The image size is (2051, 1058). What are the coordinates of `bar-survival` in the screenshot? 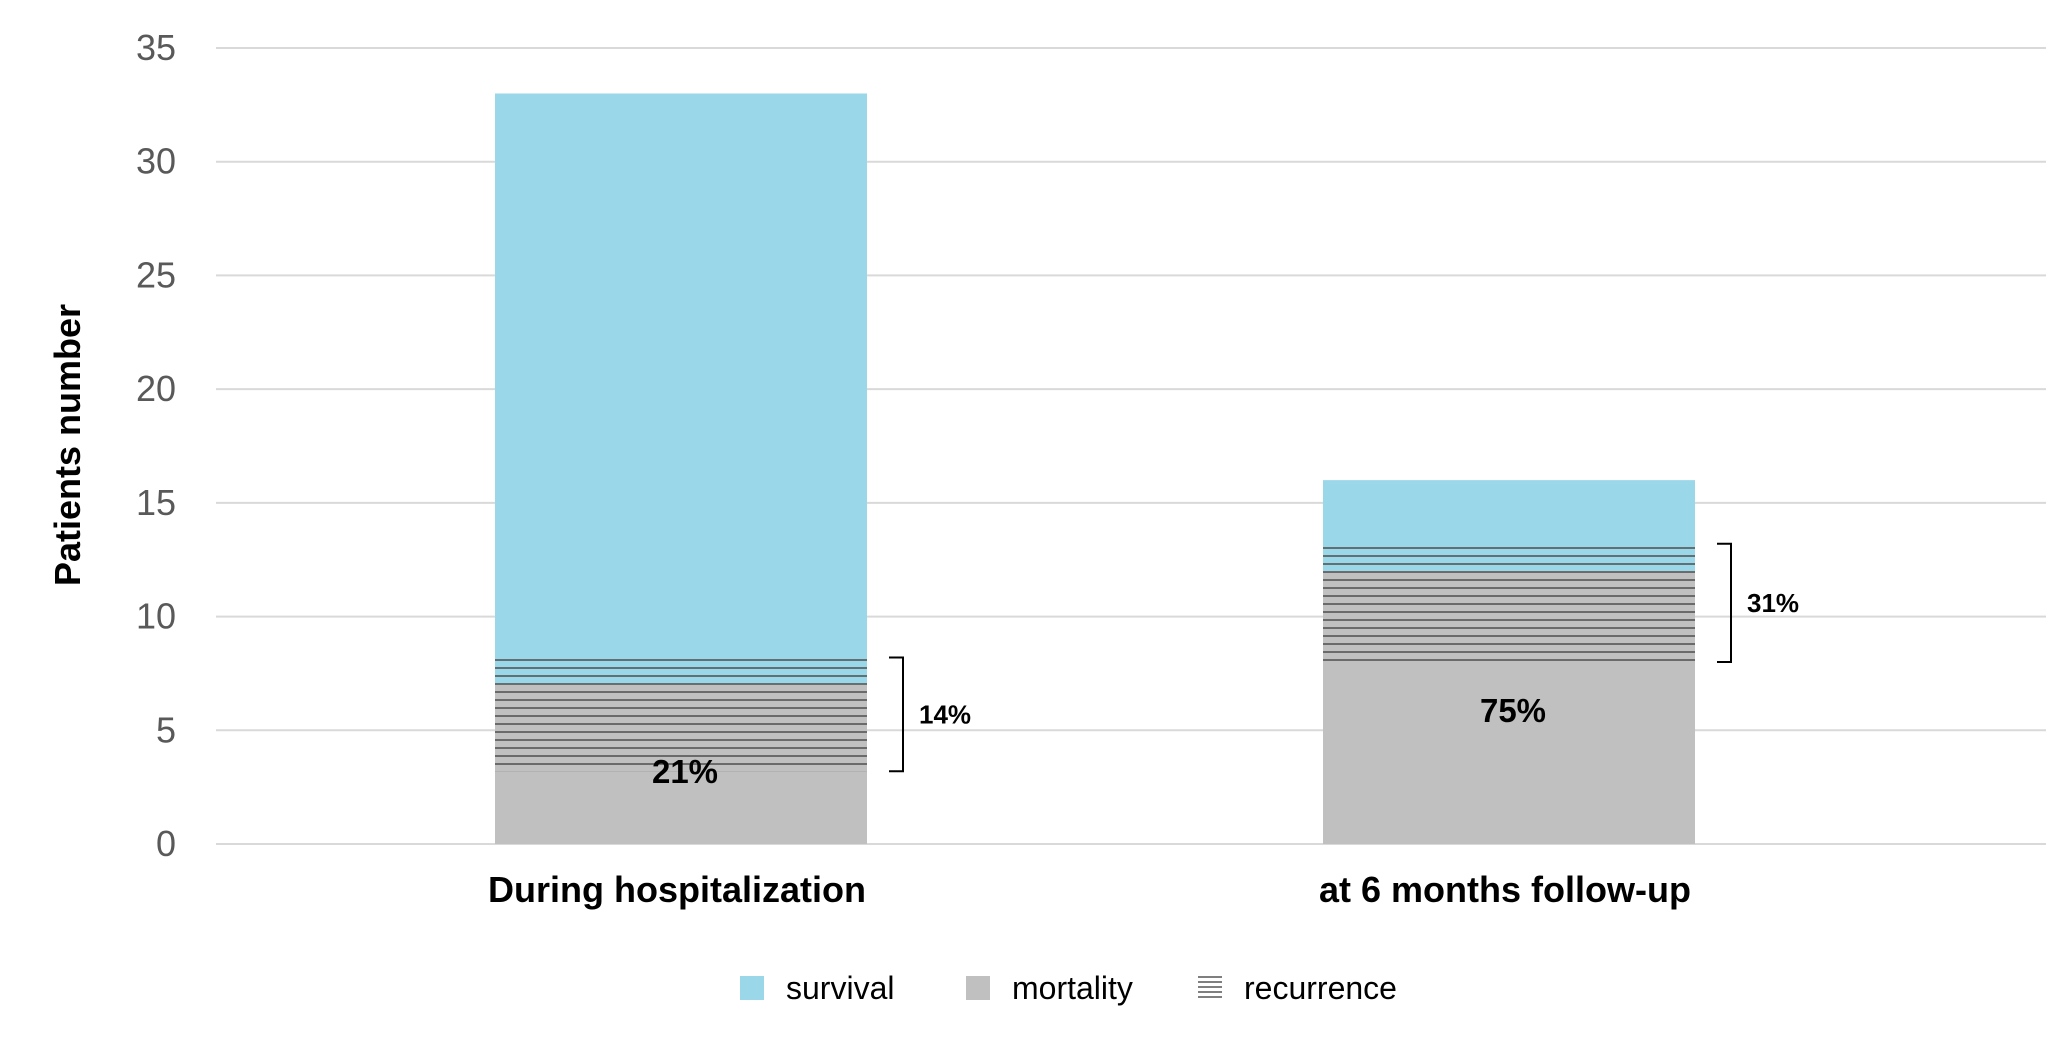 It's located at (681, 389).